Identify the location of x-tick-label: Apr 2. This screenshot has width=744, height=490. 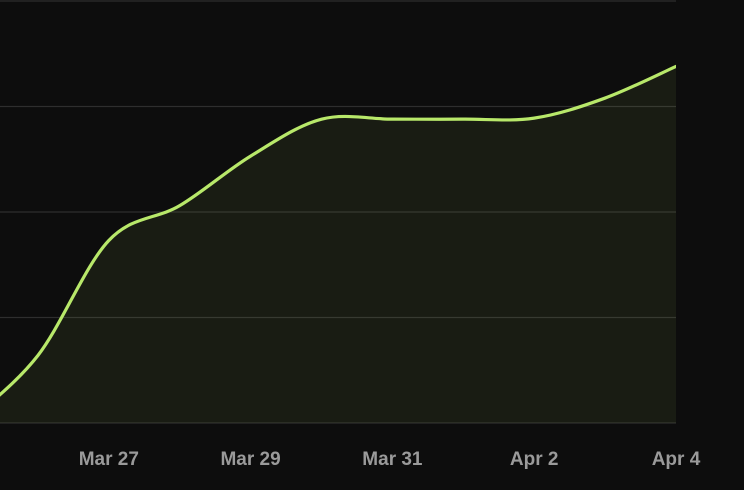
(534, 459).